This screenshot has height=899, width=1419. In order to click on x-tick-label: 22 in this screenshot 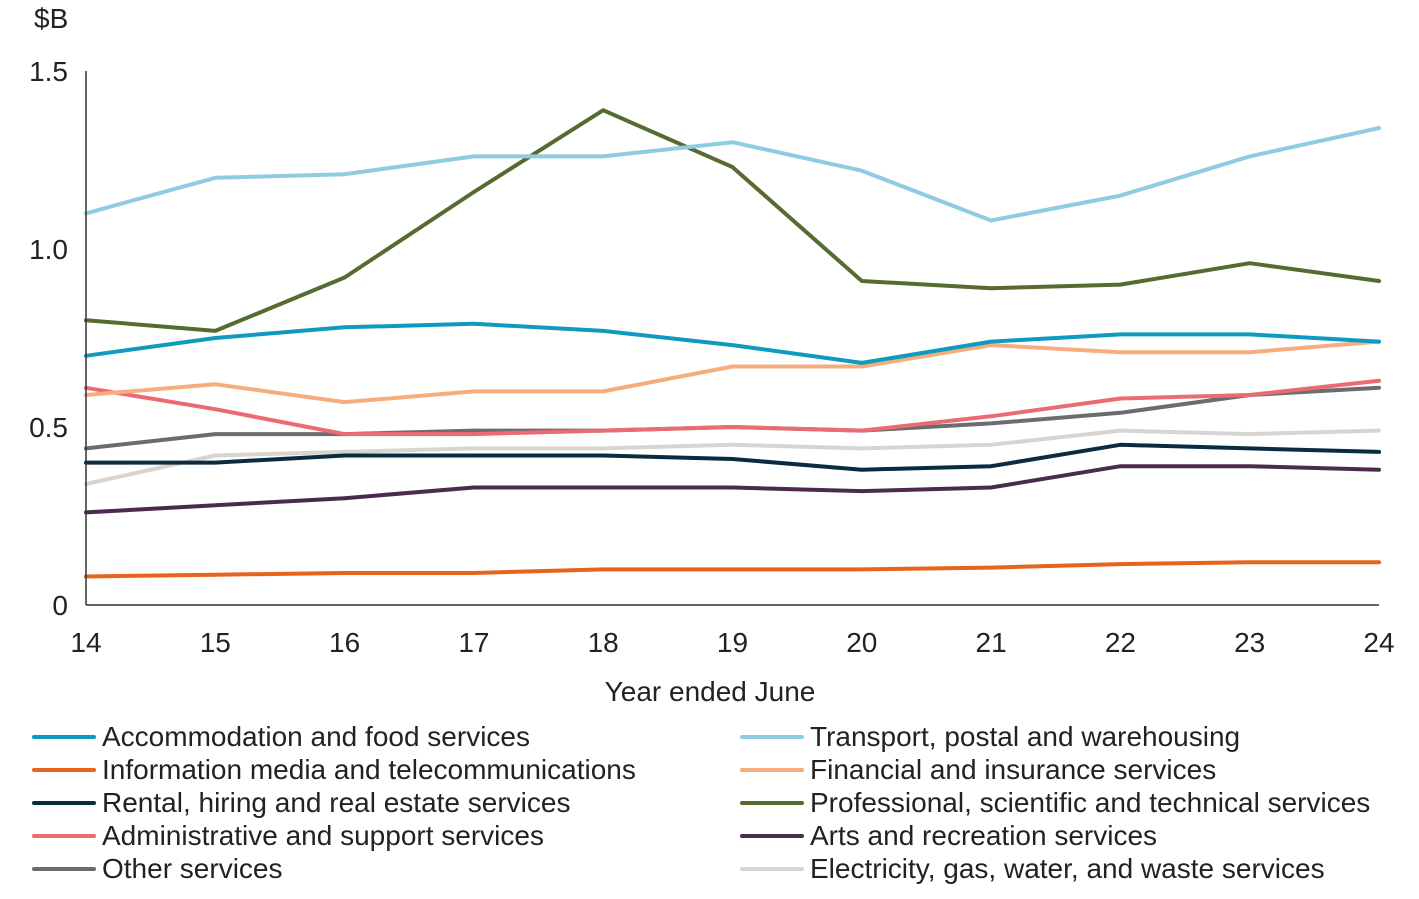, I will do `click(1120, 642)`.